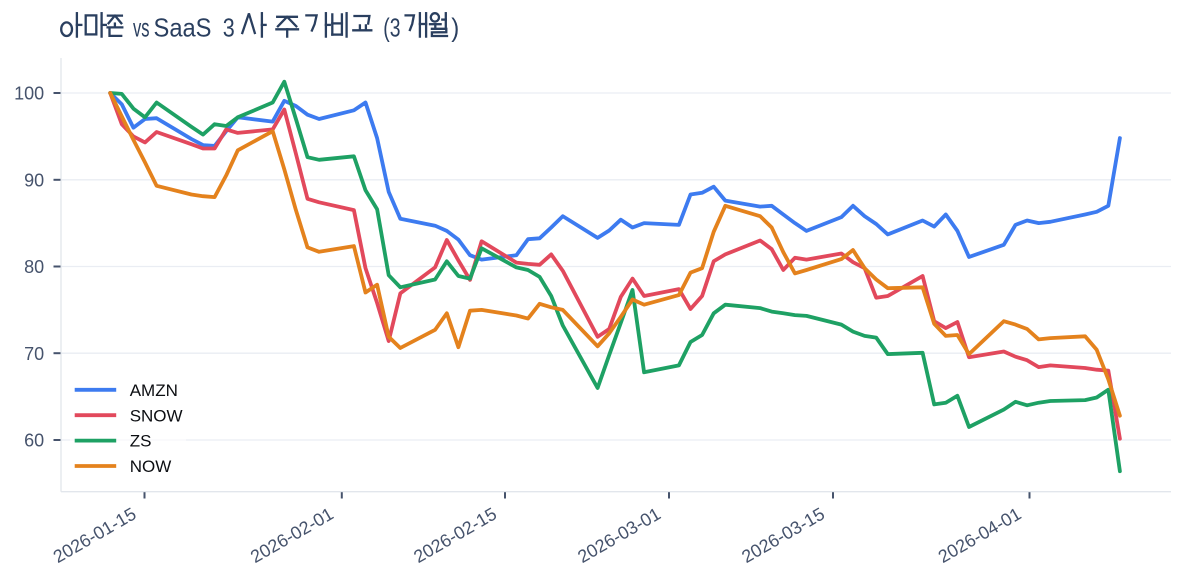 The height and width of the screenshot is (585, 1185). Describe the element at coordinates (34, 267) in the screenshot. I see `svg-text: 80` at that location.